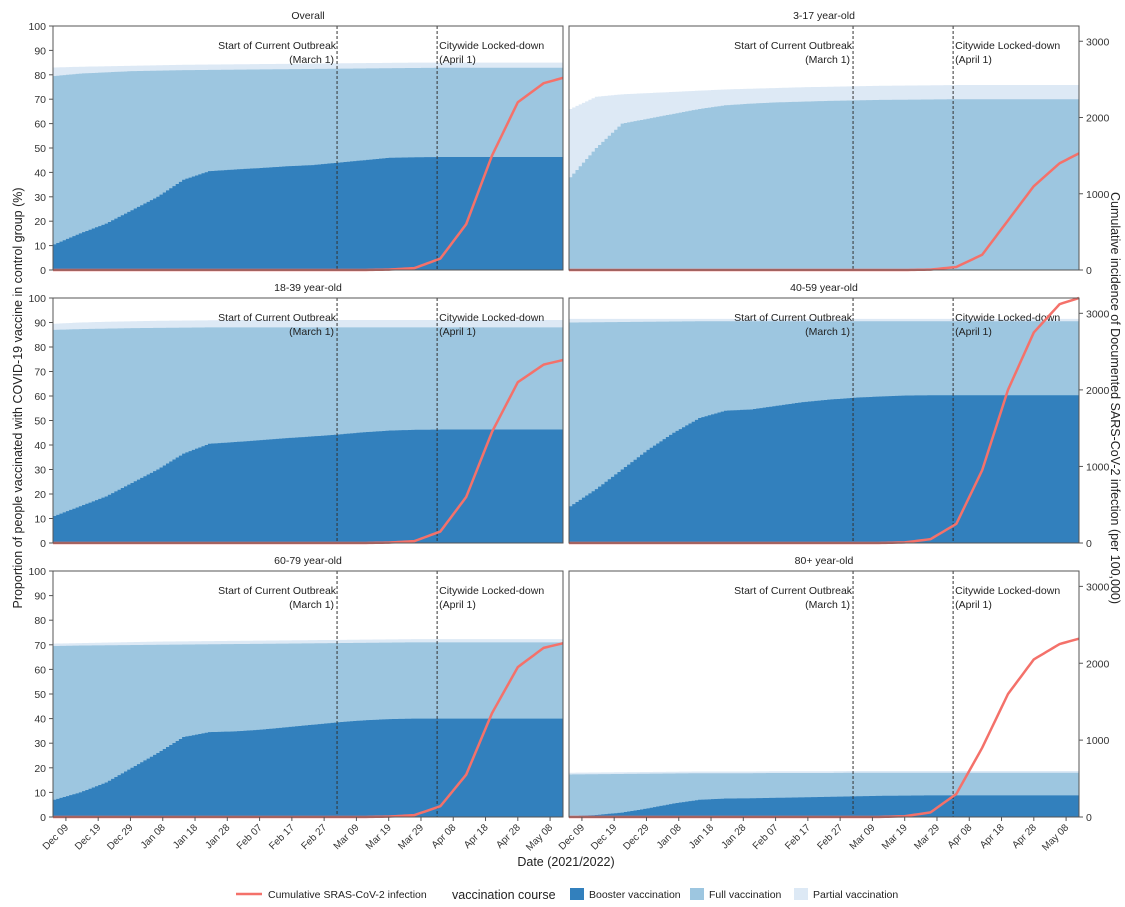  What do you see at coordinates (635, 895) in the screenshot?
I see `legend-booster-label: Booster vaccination` at bounding box center [635, 895].